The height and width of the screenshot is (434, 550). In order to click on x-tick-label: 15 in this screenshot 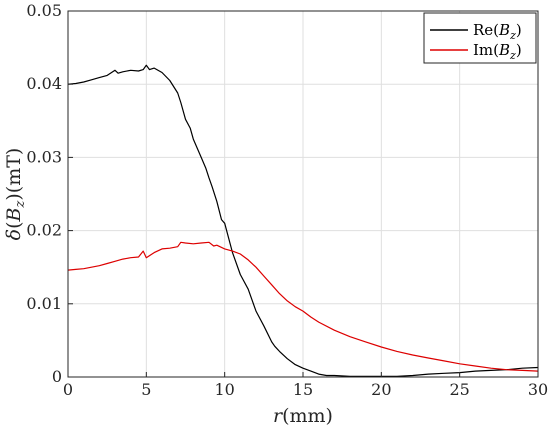, I will do `click(303, 389)`.